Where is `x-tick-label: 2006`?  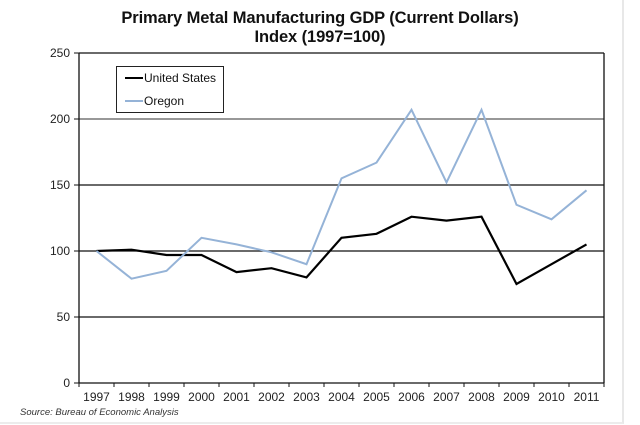 x-tick-label: 2006 is located at coordinates (411, 397).